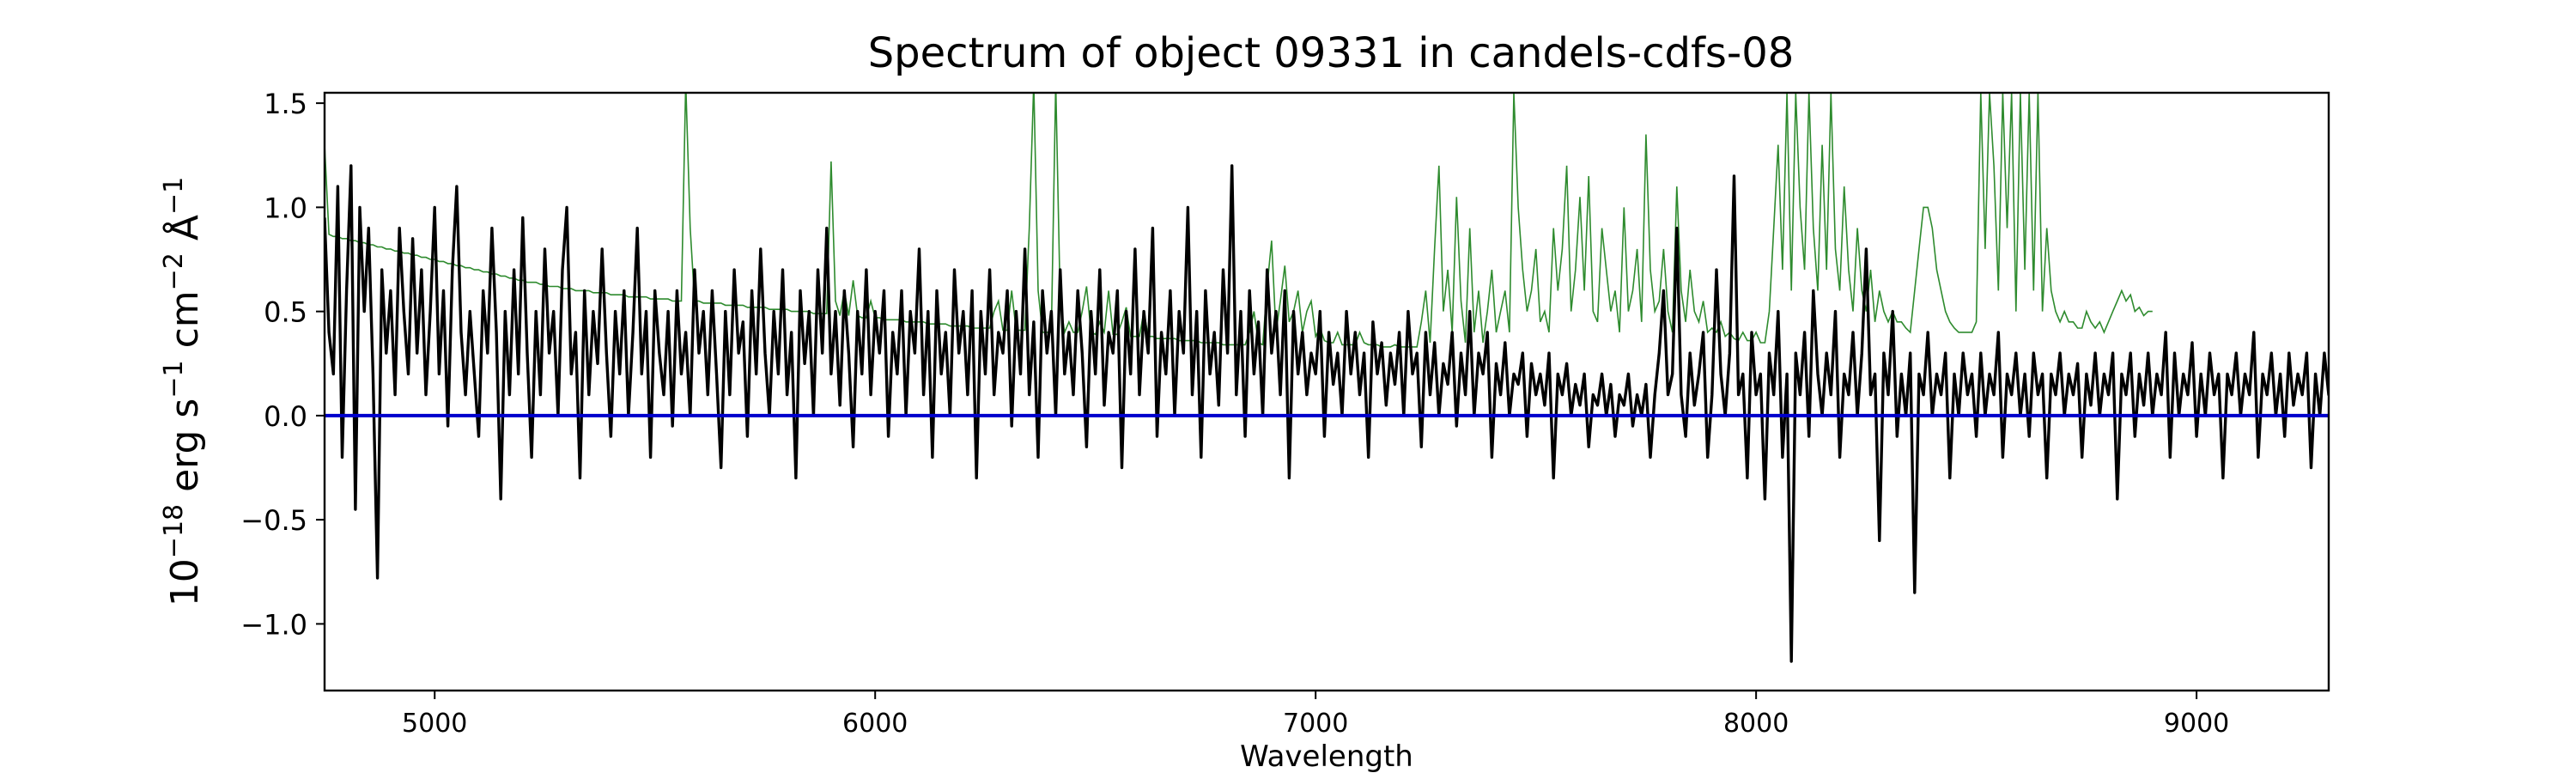 This screenshot has width=2576, height=773. I want to click on y-tick-label: 0.5, so click(285, 312).